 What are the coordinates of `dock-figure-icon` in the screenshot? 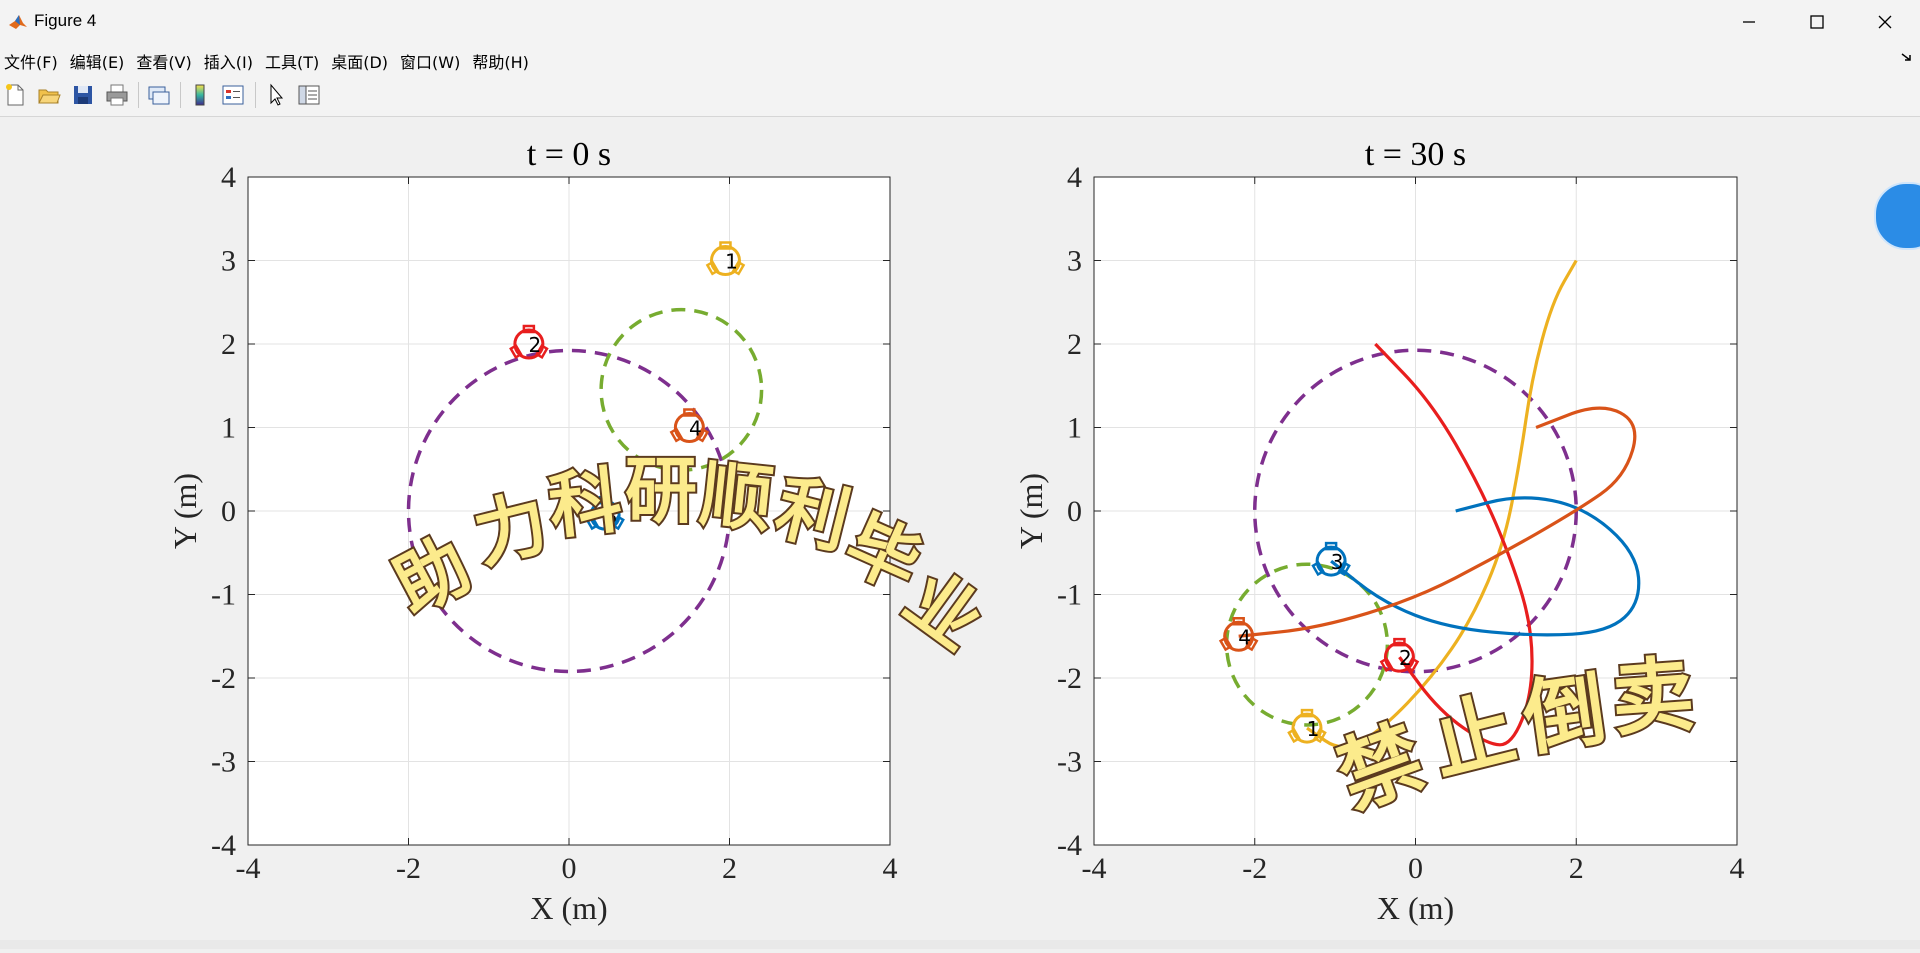 It's located at (1907, 57).